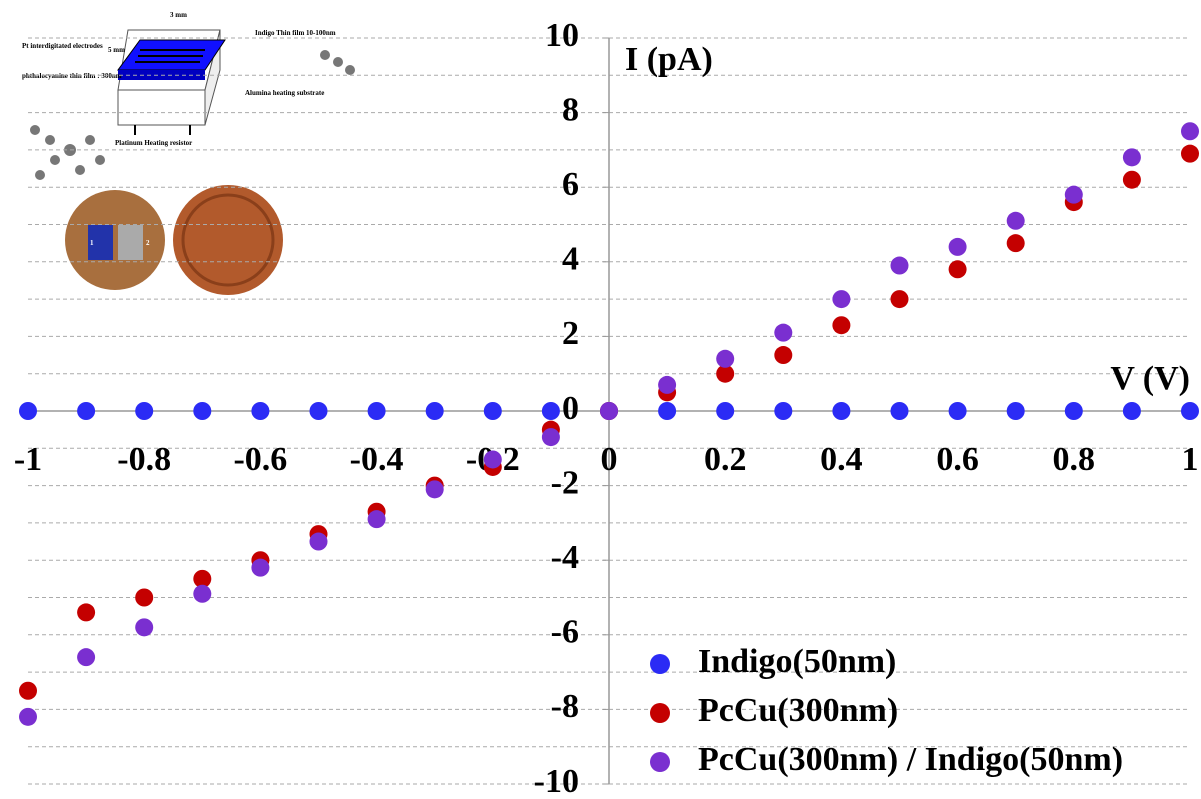 The width and height of the screenshot is (1201, 799). I want to click on inset-label: 1, so click(92, 243).